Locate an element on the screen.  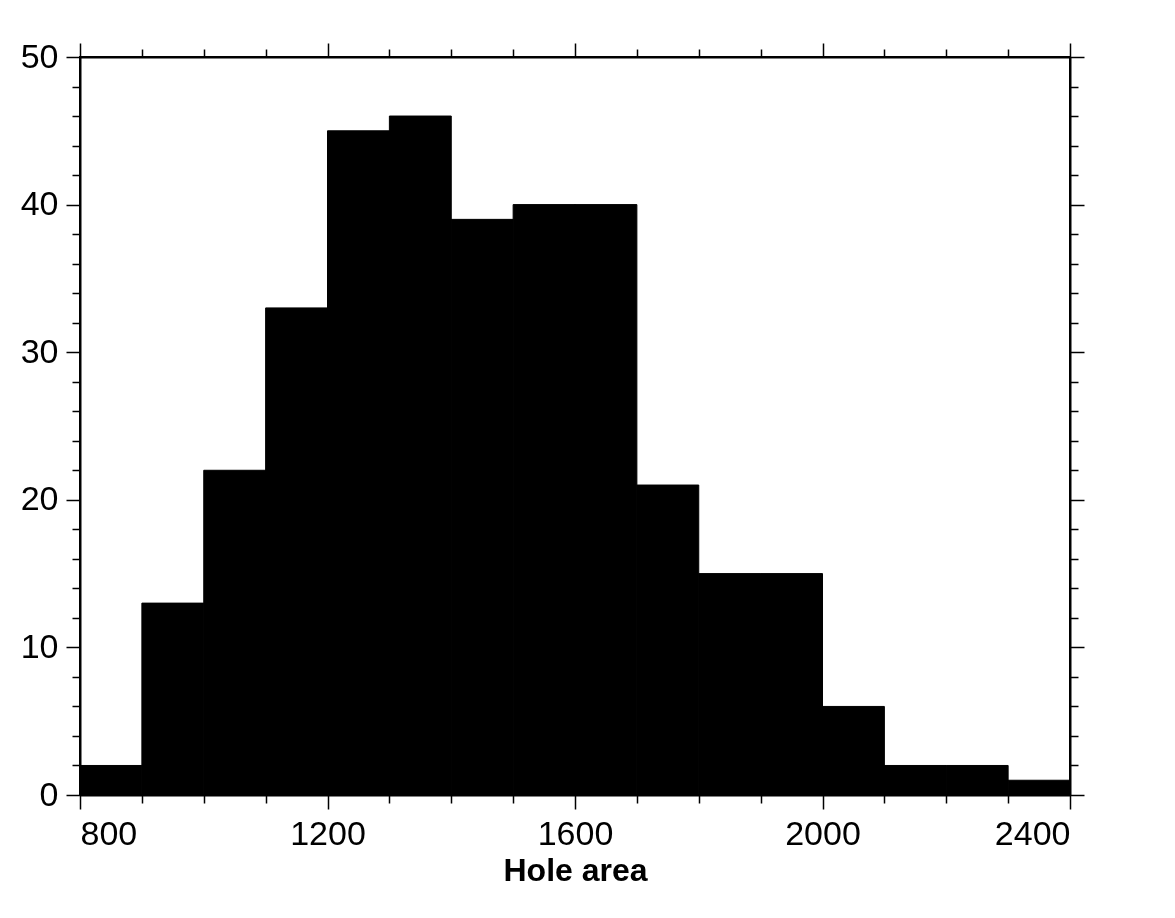
x-tick-label: 2000 is located at coordinates (823, 832).